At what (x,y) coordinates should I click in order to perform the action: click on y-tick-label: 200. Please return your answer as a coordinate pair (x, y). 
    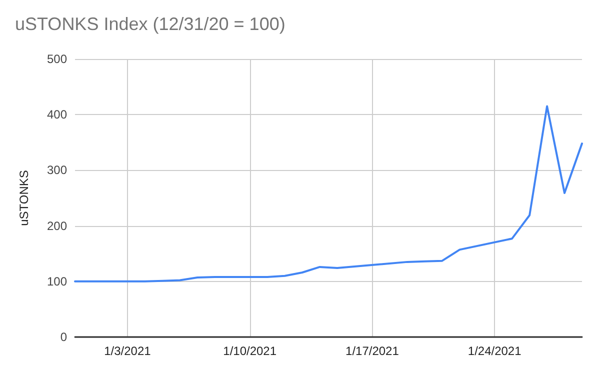
    Looking at the image, I should click on (57, 225).